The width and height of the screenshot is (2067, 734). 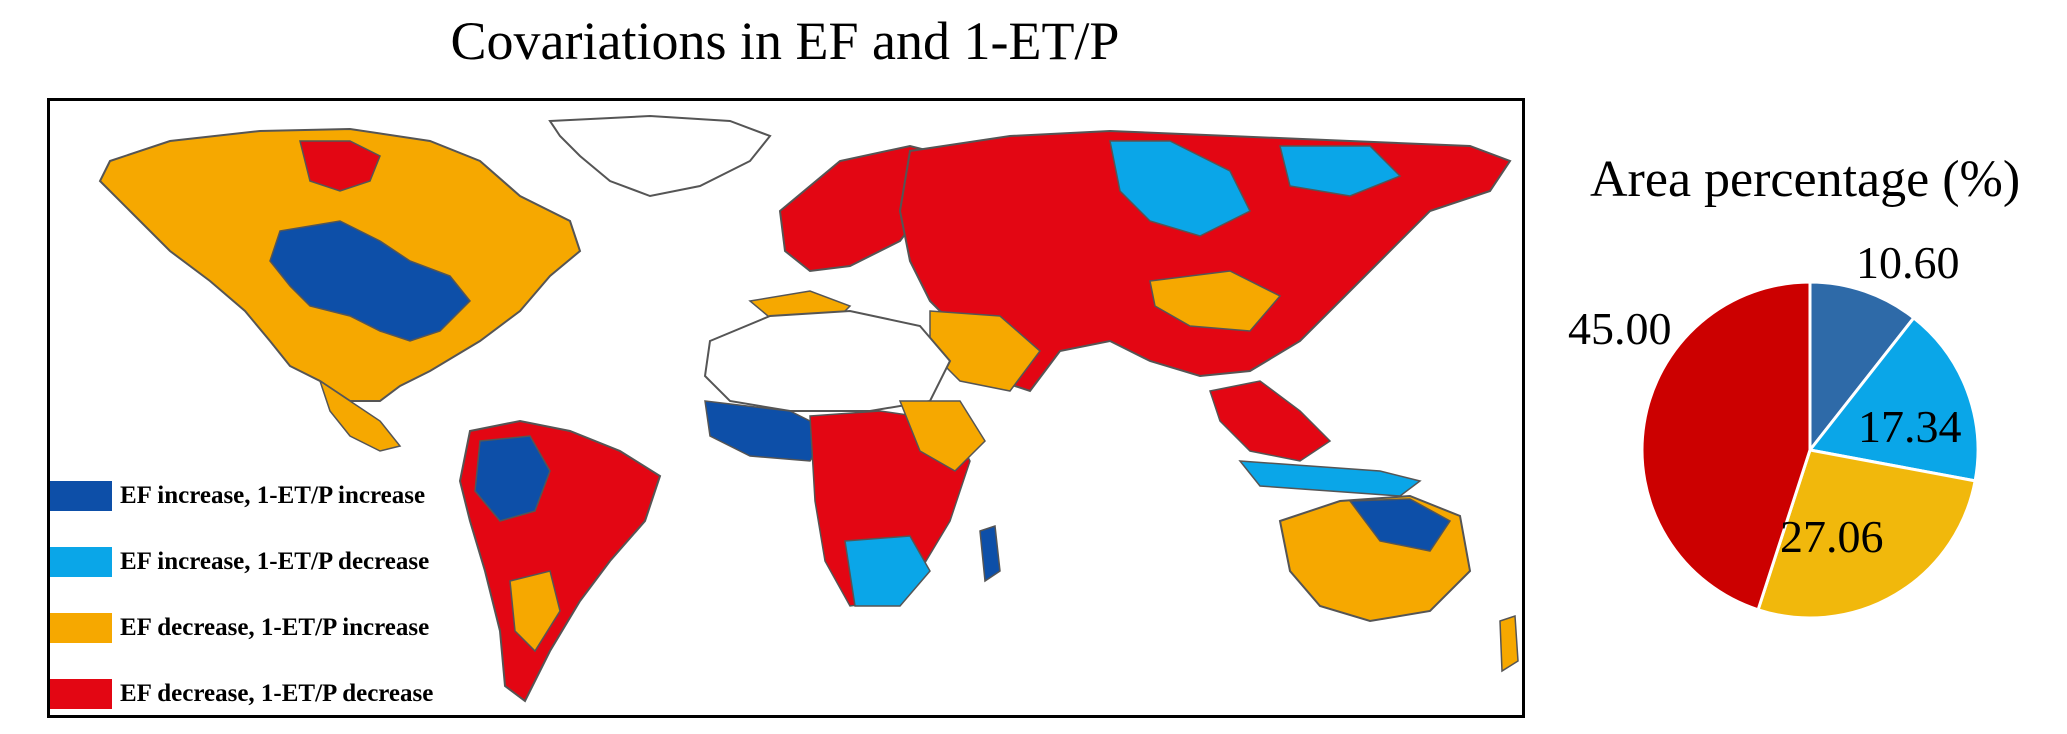 I want to click on asia-blue-region, so click(x=1180, y=188).